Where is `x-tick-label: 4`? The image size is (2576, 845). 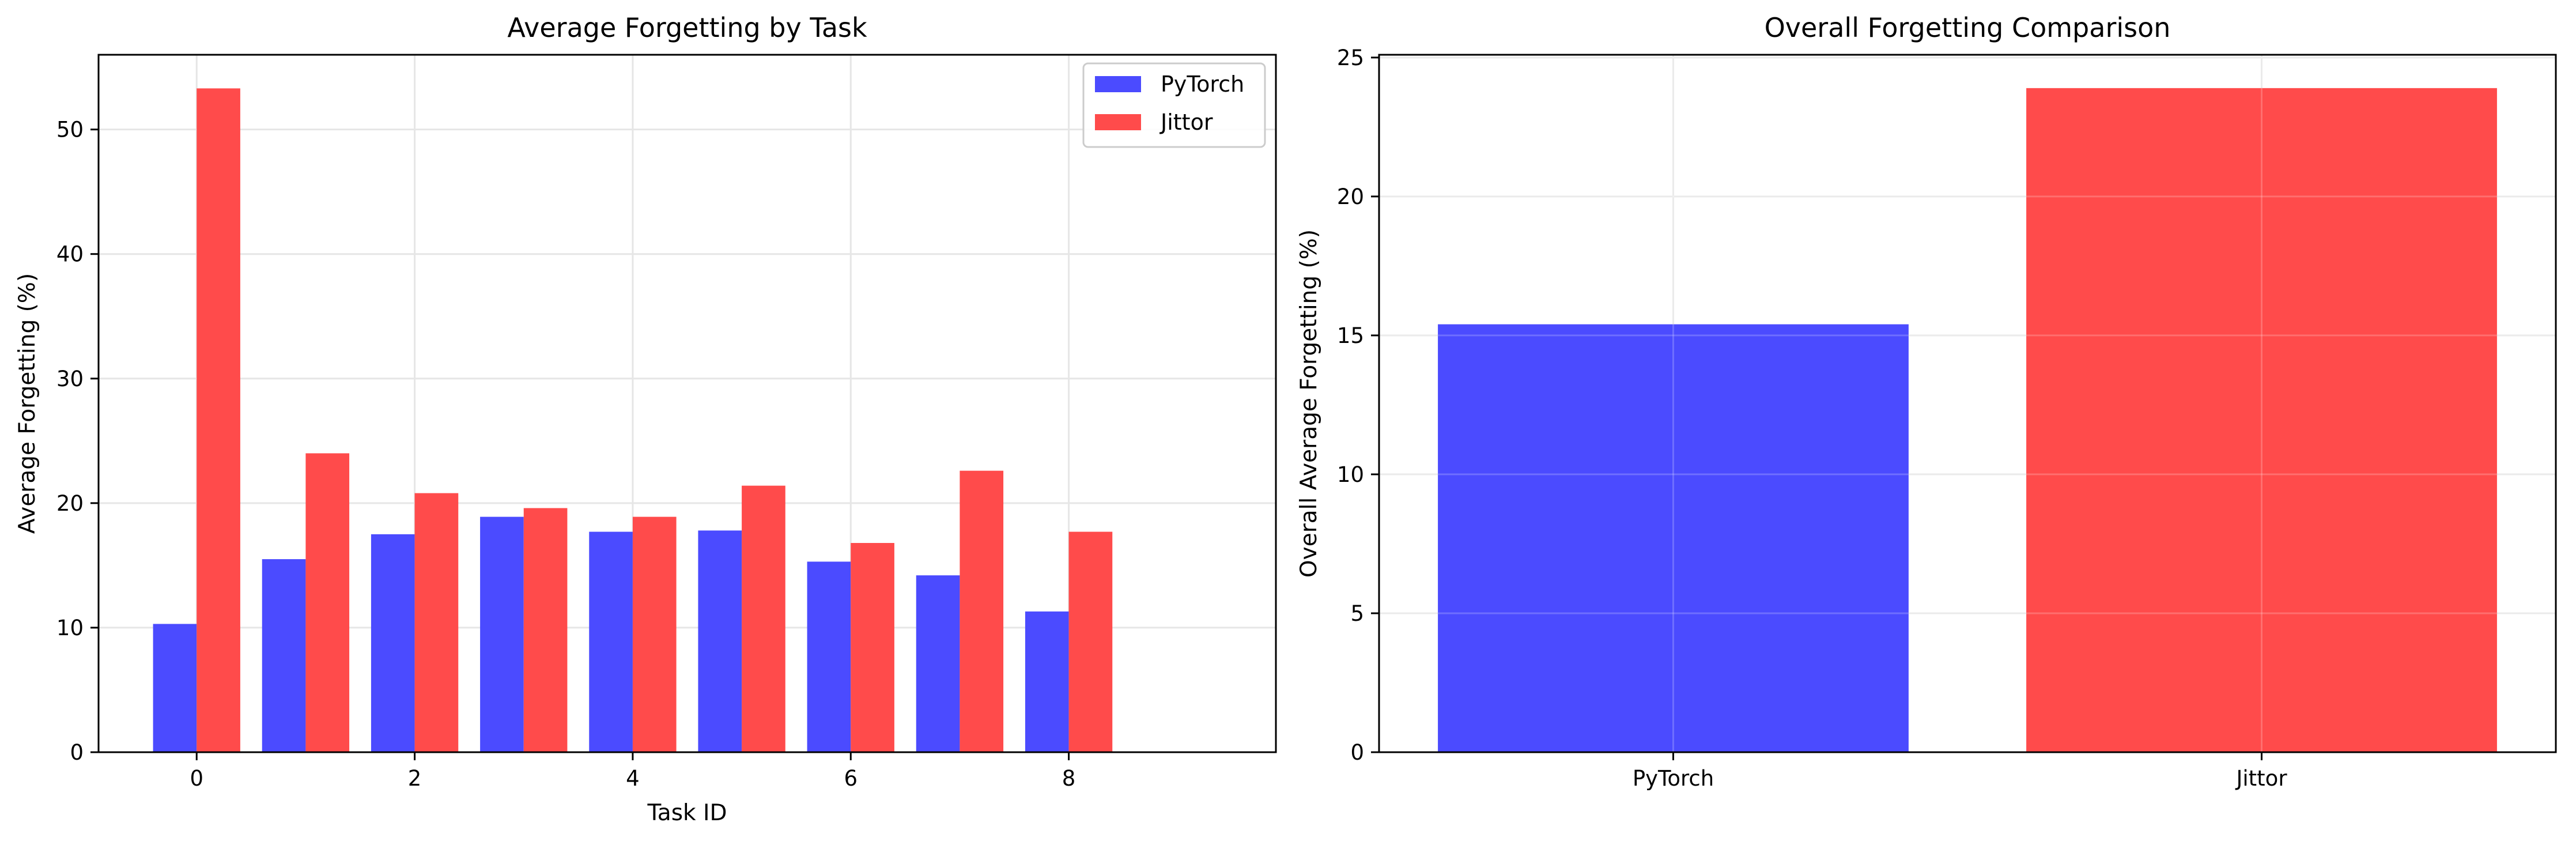
x-tick-label: 4 is located at coordinates (633, 778).